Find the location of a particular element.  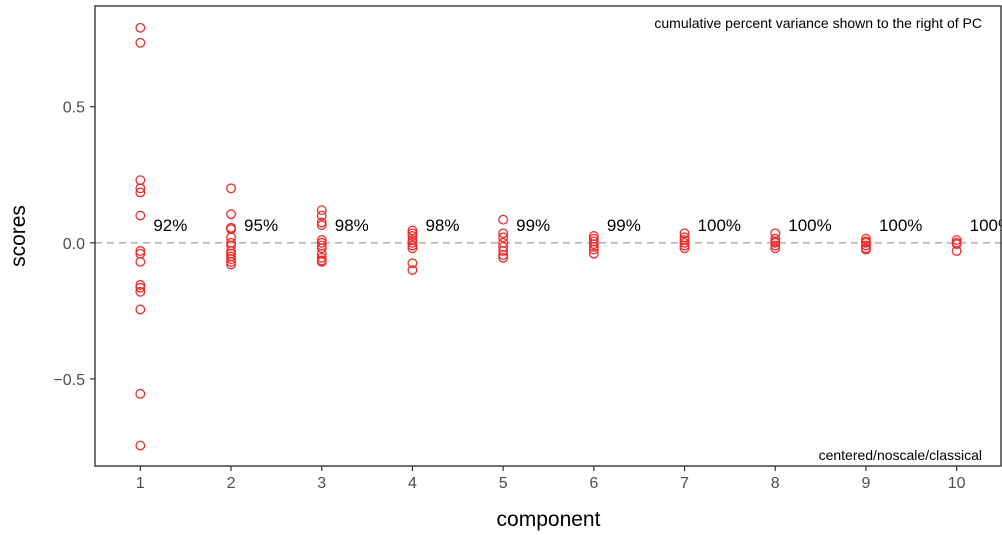

y-tick-label: 0.0 is located at coordinates (74, 244).